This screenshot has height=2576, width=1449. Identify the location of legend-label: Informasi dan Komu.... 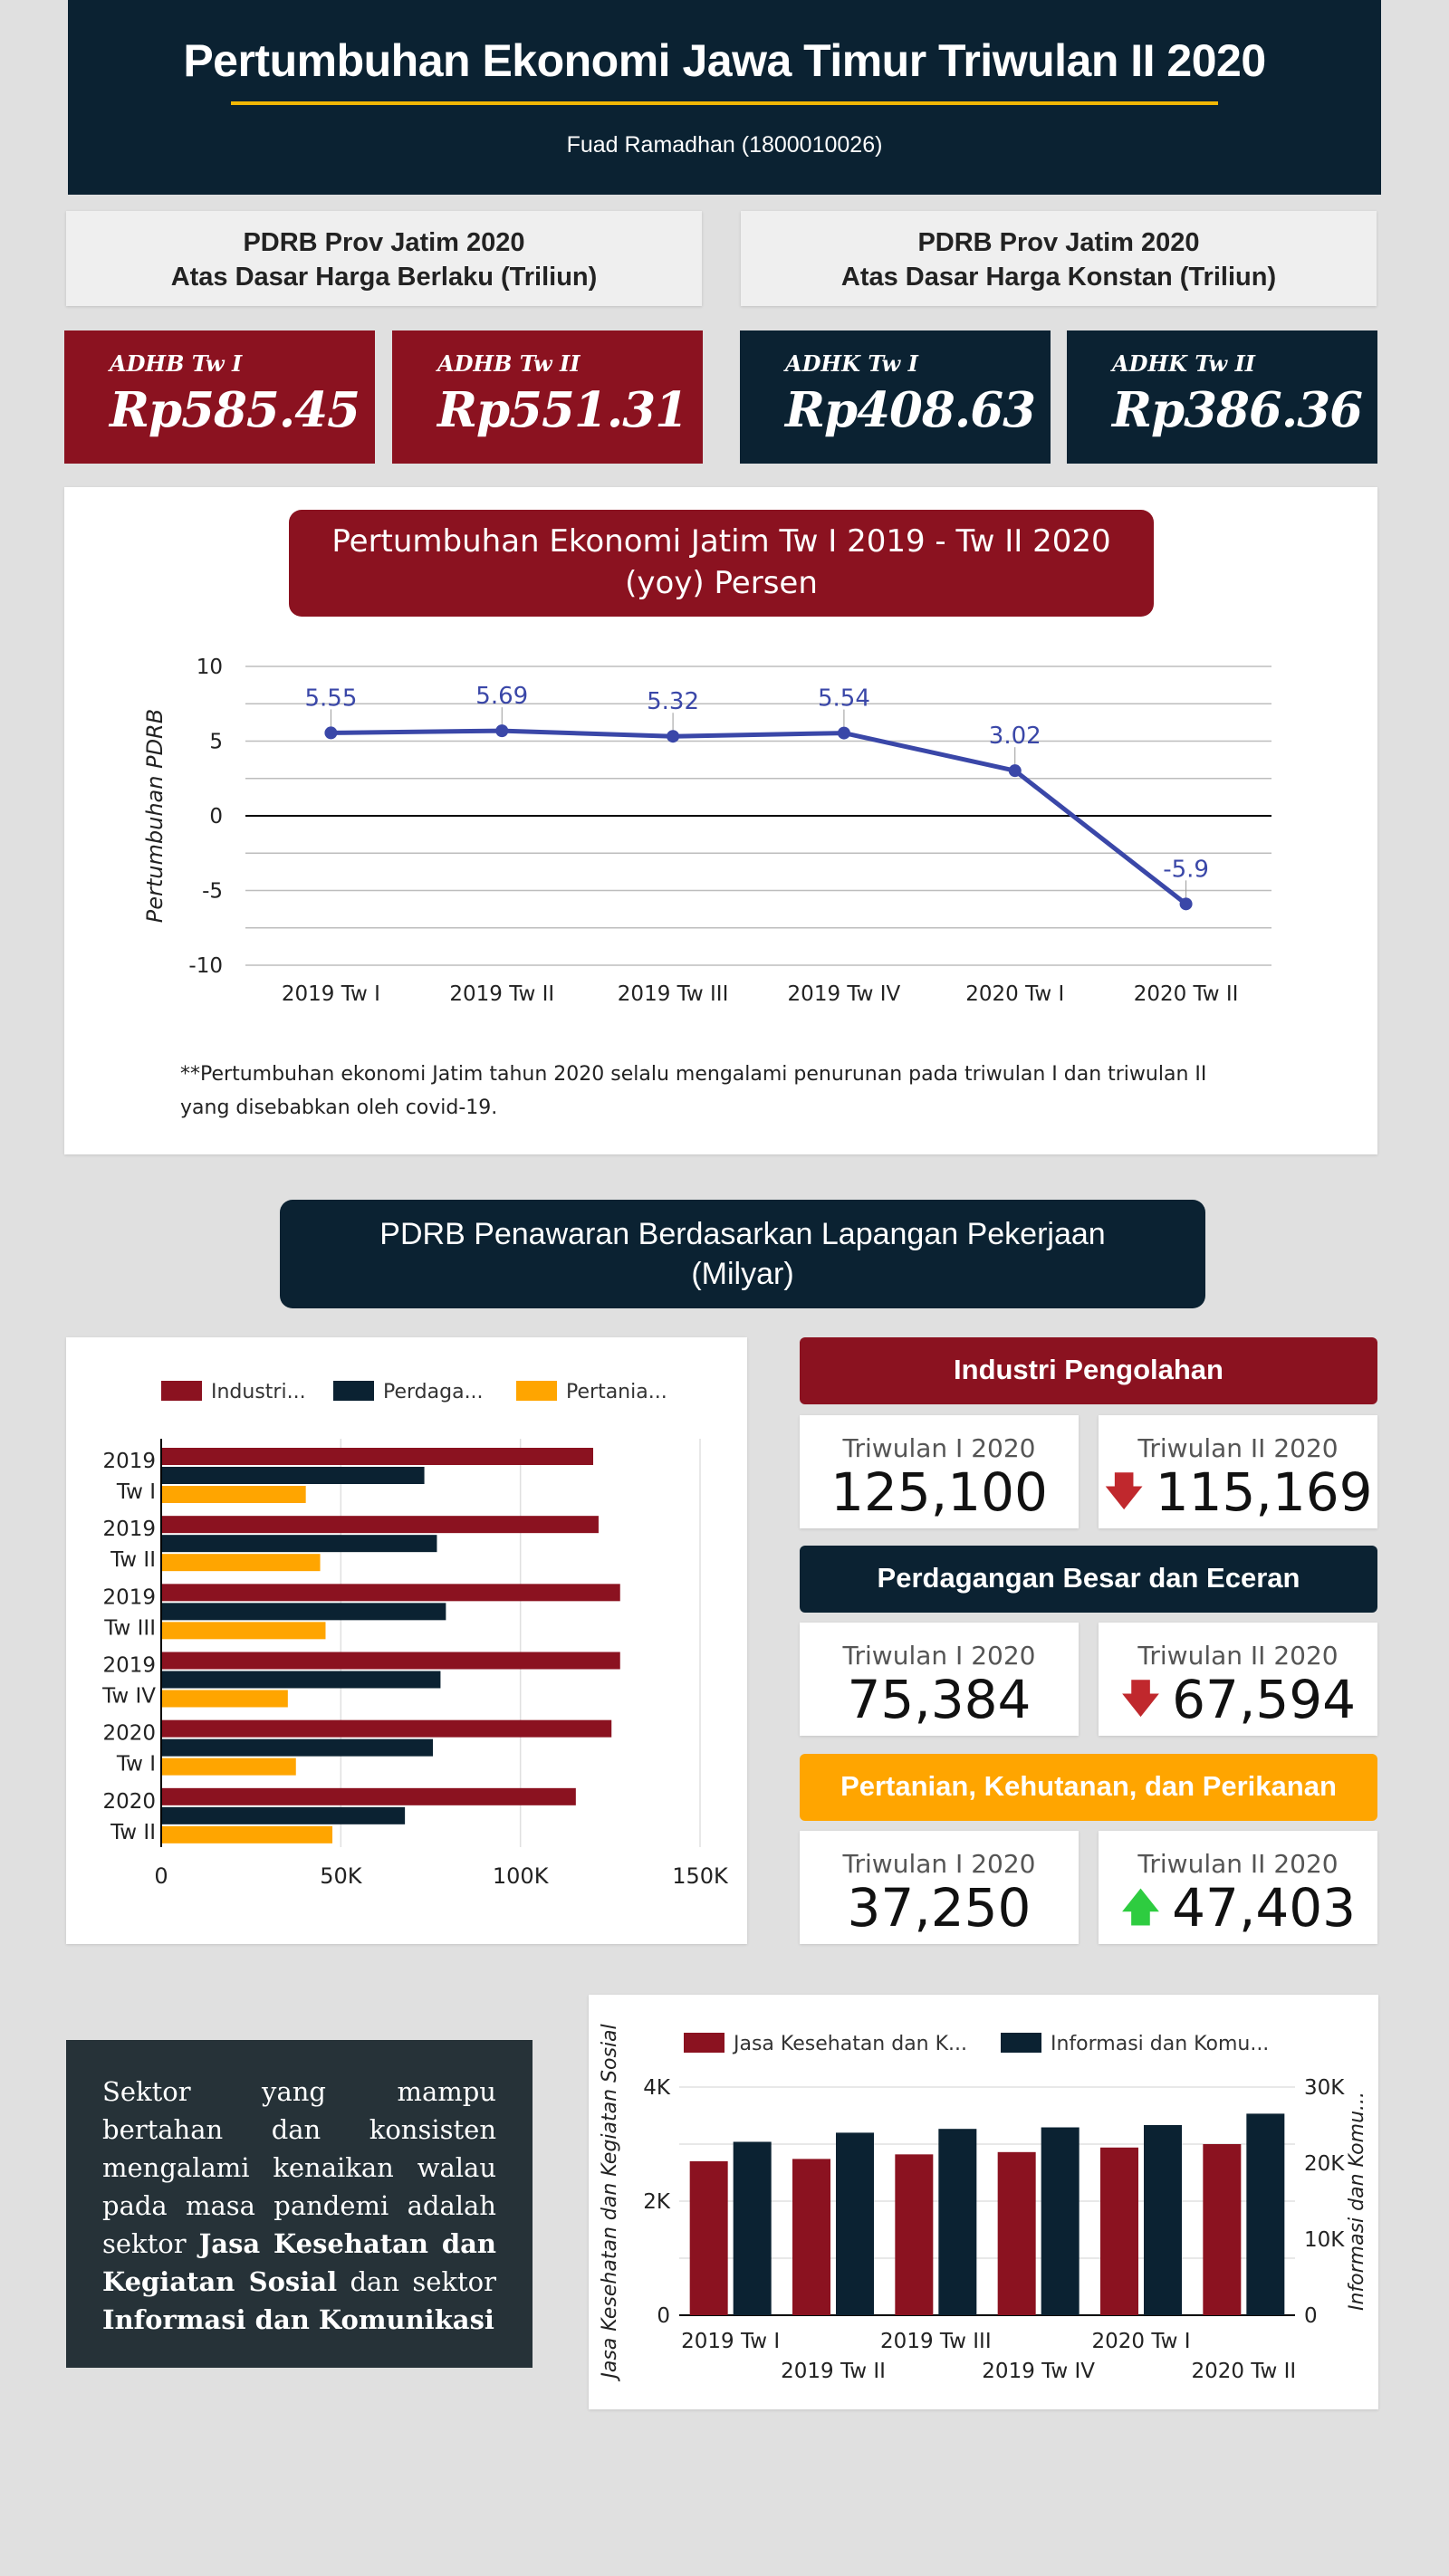
(1160, 2044).